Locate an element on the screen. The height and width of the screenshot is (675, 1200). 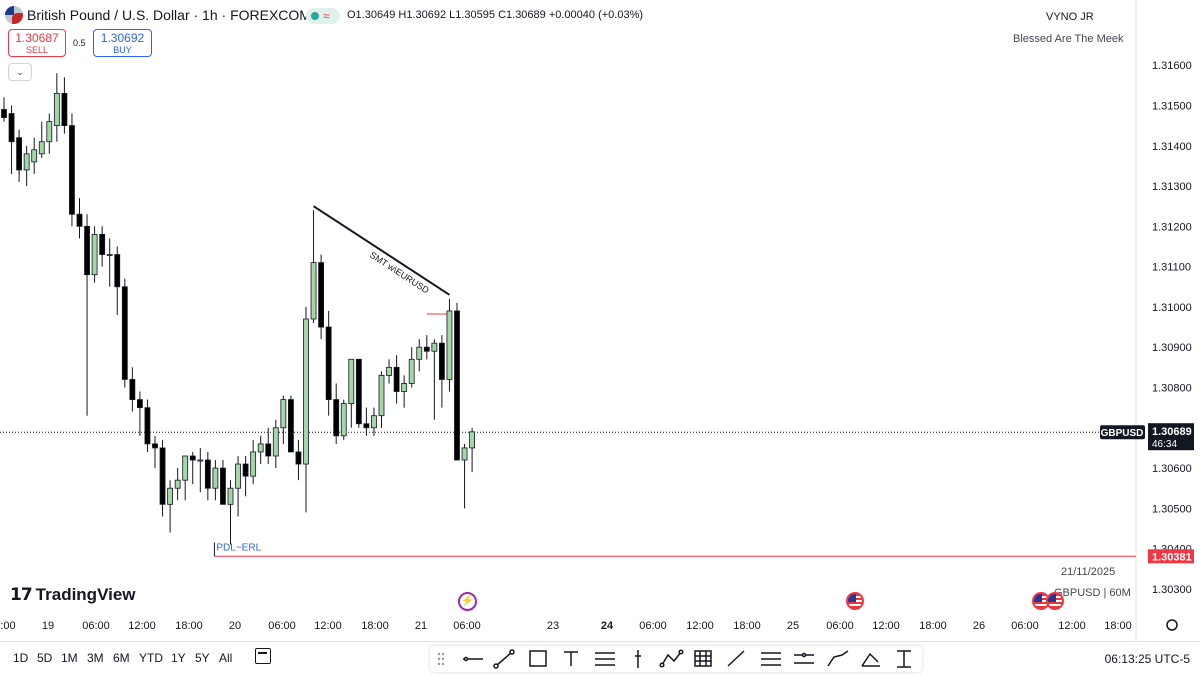
pdl-price-label: 1.30381 is located at coordinates (1172, 557).